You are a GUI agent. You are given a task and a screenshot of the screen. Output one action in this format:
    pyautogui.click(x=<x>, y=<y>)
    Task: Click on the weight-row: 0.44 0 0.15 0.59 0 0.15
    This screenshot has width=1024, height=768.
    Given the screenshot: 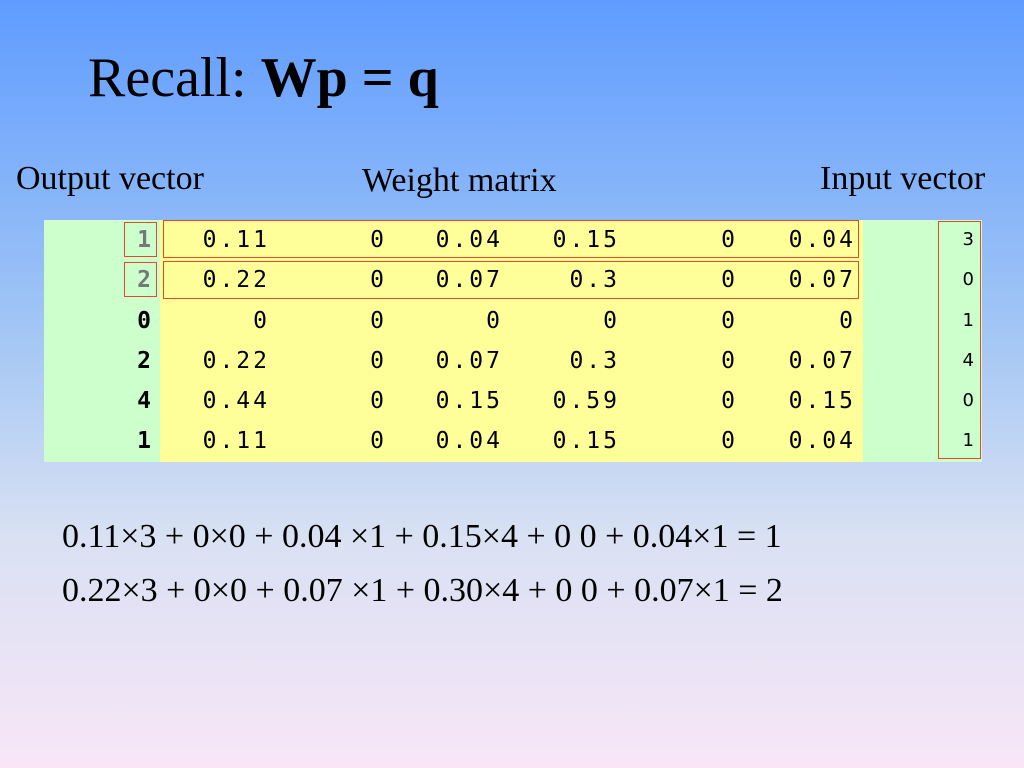 What is the action you would take?
    pyautogui.click(x=511, y=401)
    